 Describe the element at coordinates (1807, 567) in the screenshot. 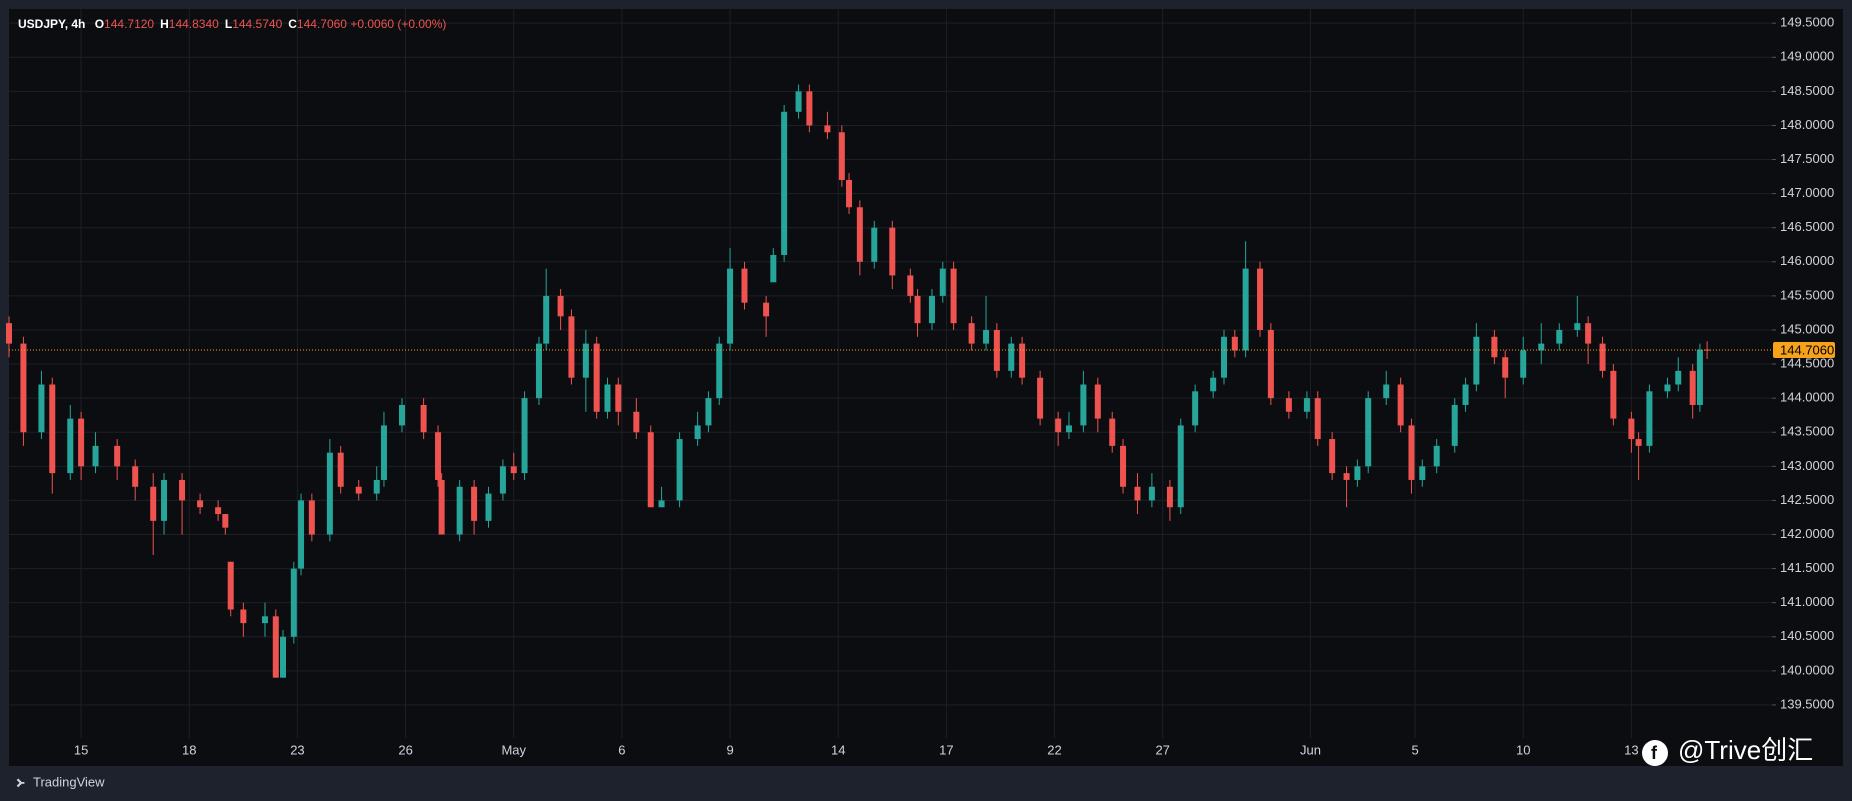

I see `y-tick-label: 141.5000` at that location.